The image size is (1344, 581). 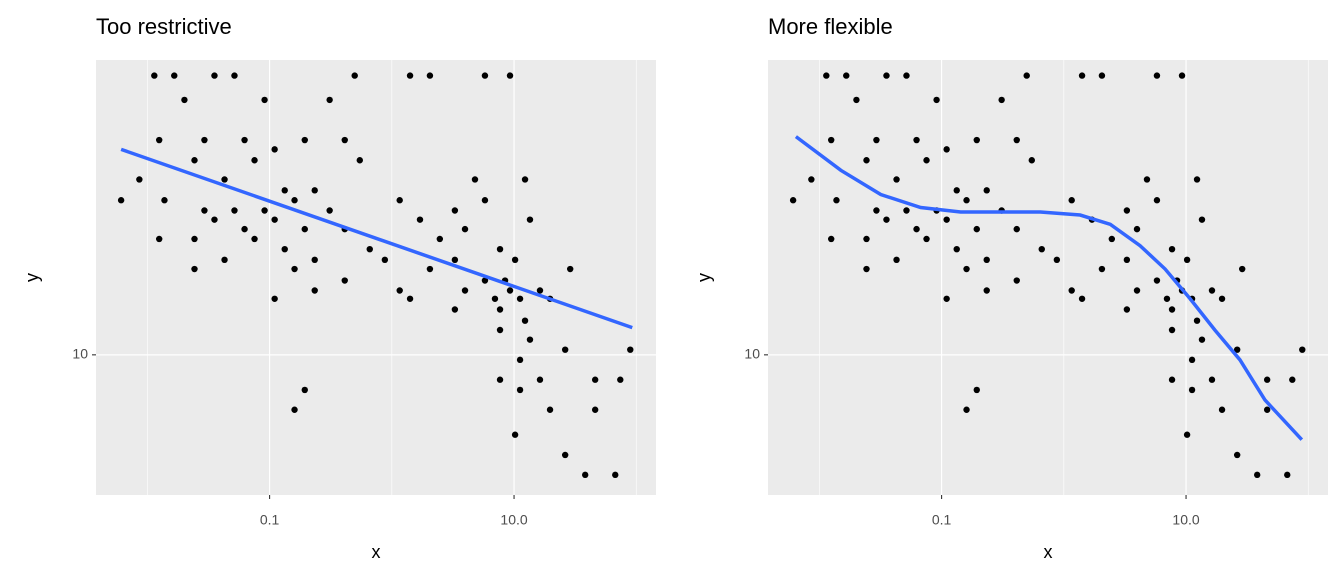 What do you see at coordinates (32, 277) in the screenshot?
I see `y-axis-label: y` at bounding box center [32, 277].